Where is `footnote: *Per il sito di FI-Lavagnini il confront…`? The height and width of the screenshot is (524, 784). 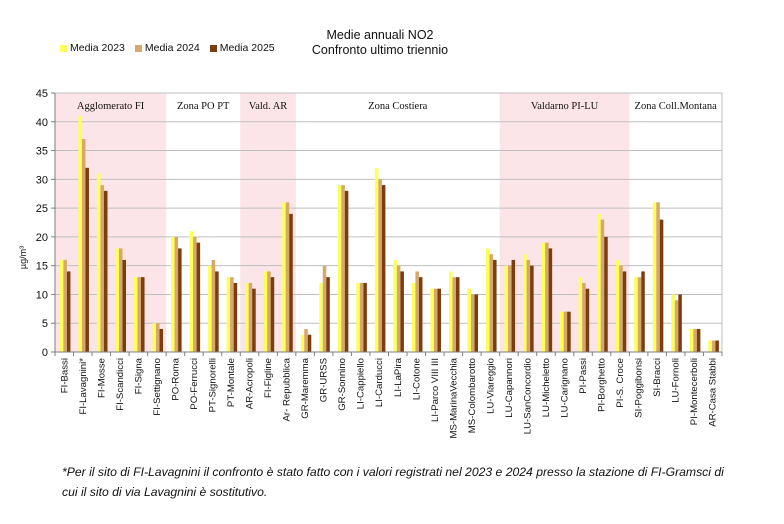 footnote: *Per il sito di FI-Lavagnini il confront… is located at coordinates (393, 482).